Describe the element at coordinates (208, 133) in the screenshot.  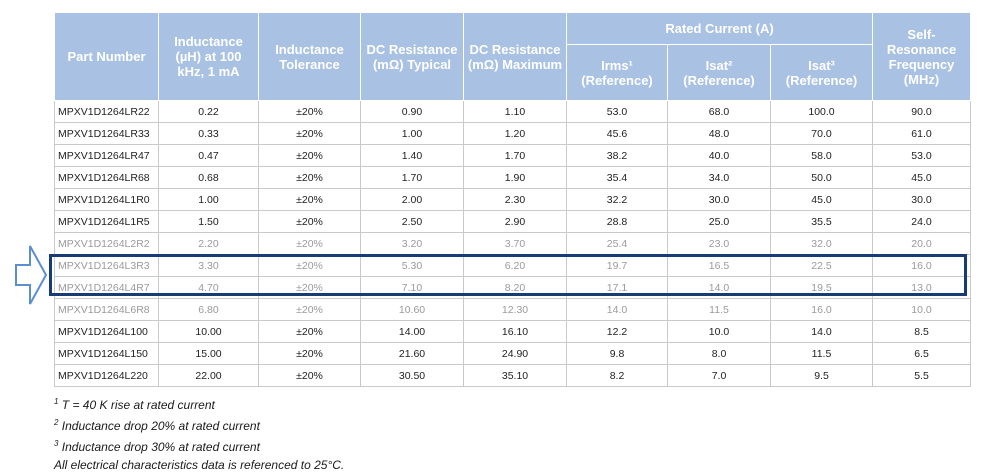
I see `cell-inductance: 0.33` at that location.